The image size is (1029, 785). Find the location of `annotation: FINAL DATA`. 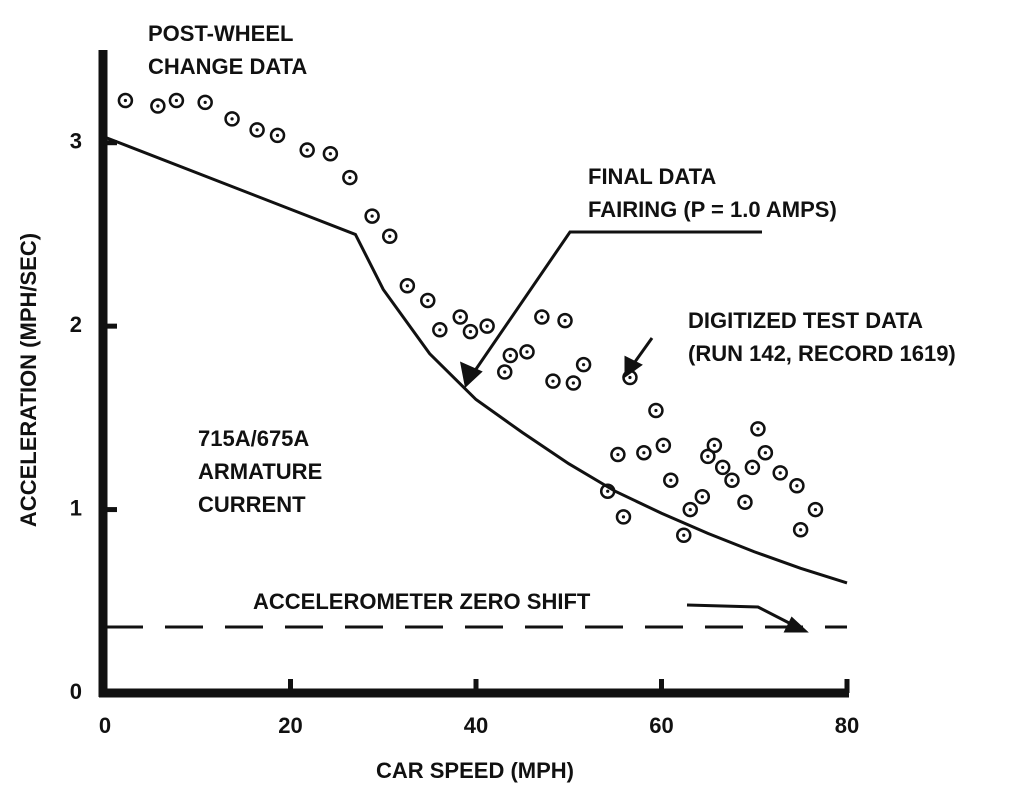

annotation: FINAL DATA is located at coordinates (652, 176).